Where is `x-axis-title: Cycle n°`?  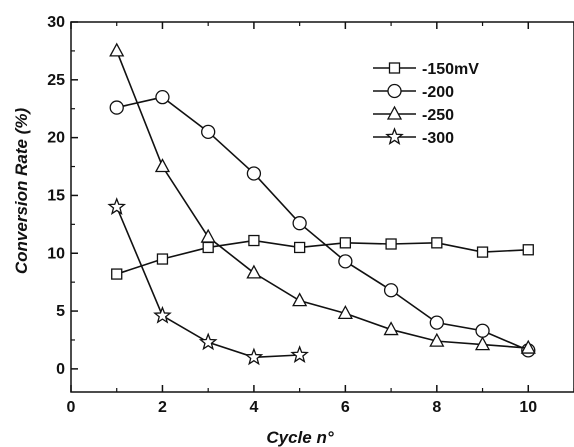
x-axis-title: Cycle n° is located at coordinates (299, 437).